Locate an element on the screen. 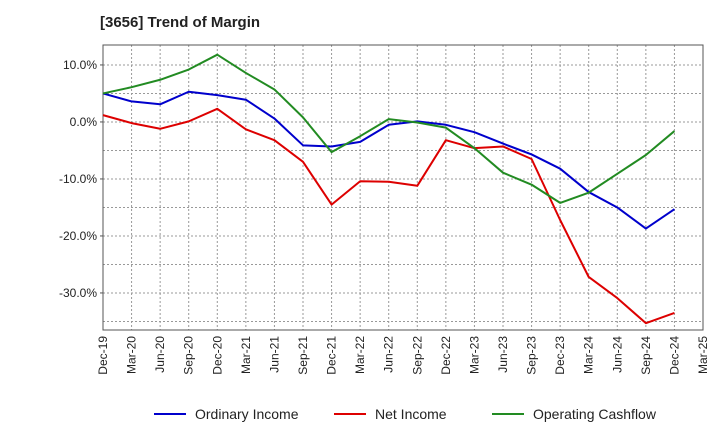 The height and width of the screenshot is (440, 720). legend-label-0: Ordinary Income is located at coordinates (247, 414).